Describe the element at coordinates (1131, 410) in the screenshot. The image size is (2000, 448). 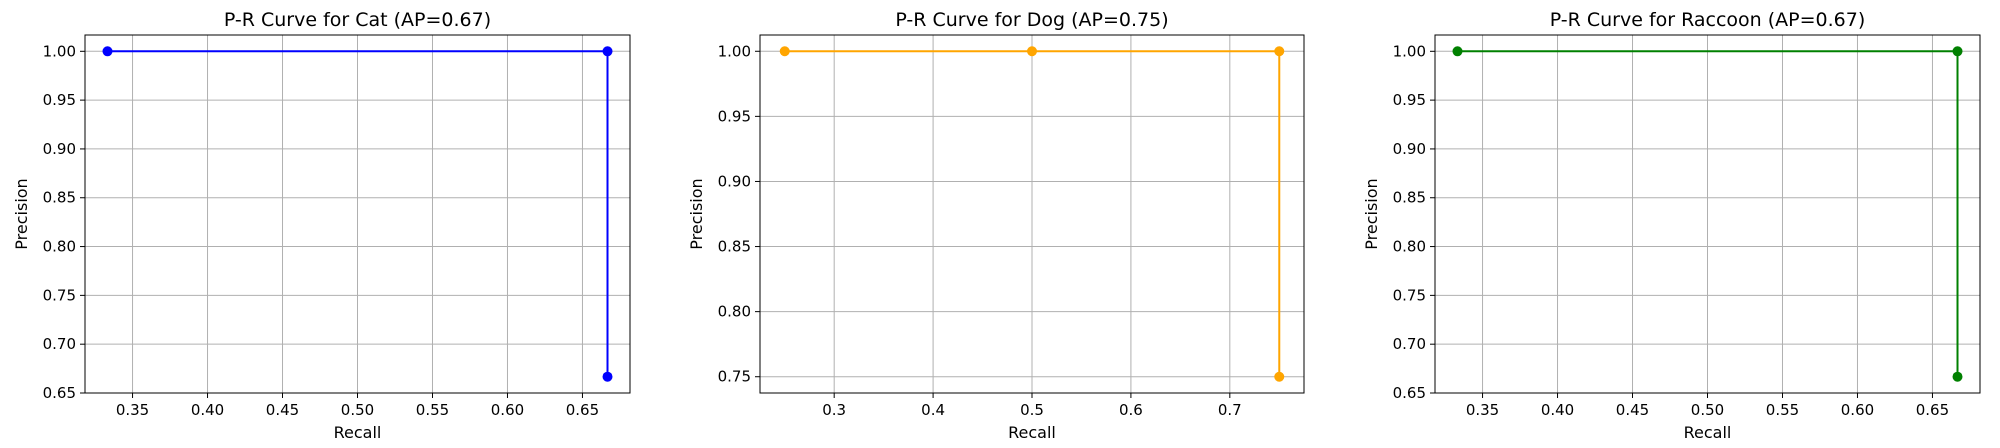
I see `x-tick-label: 0.6` at that location.